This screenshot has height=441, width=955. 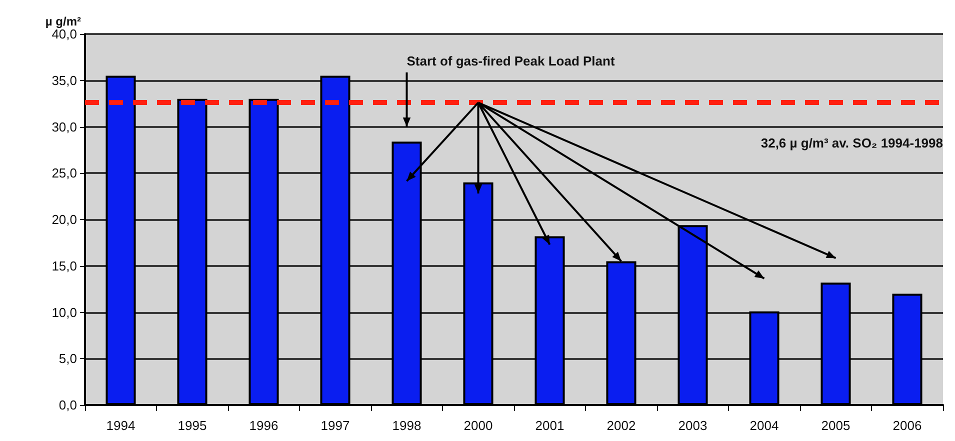 What do you see at coordinates (63, 21) in the screenshot?
I see `y-axis-title: µ g/m²` at bounding box center [63, 21].